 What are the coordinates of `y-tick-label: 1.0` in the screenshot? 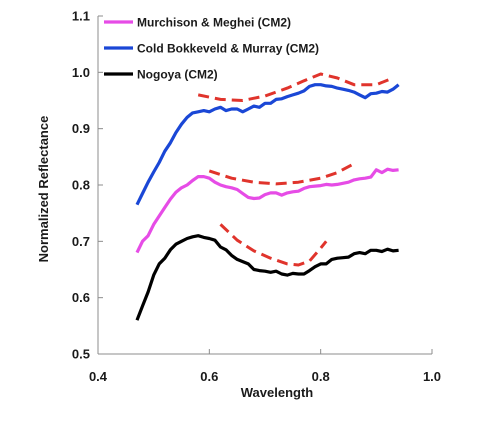 It's located at (81, 72).